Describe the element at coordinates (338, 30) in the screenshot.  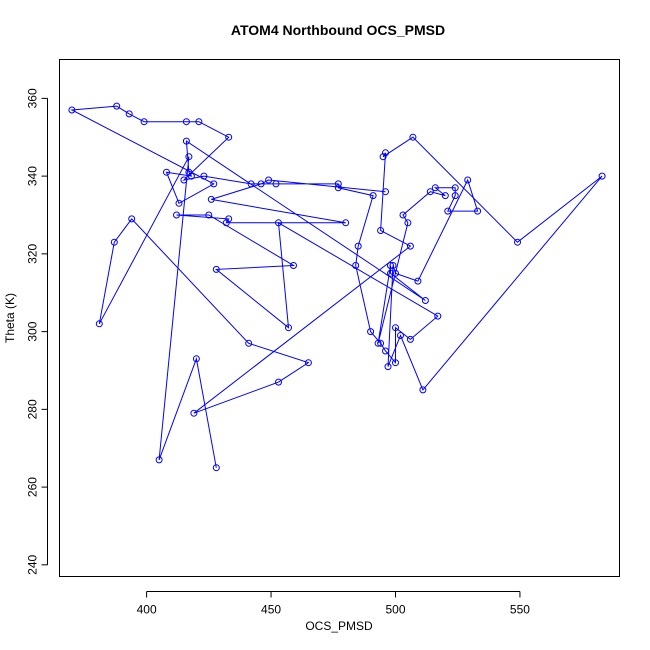
I see `chart-title: ATOM4 Northbound OCS_PMSD` at that location.